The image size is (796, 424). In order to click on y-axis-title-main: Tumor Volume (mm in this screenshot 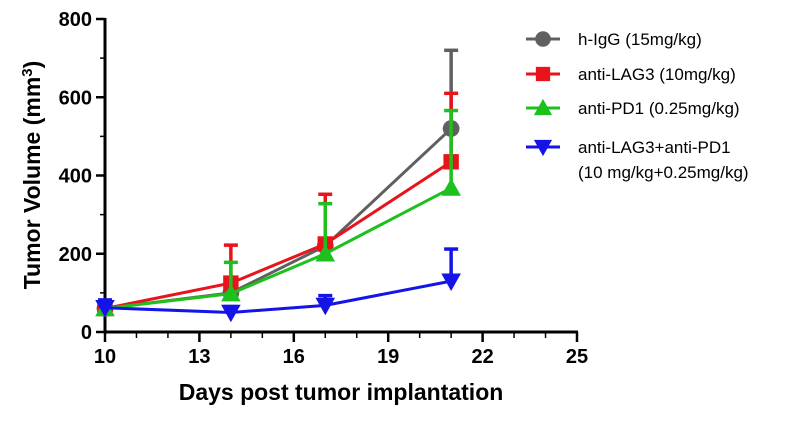, I will do `click(32, 183)`.